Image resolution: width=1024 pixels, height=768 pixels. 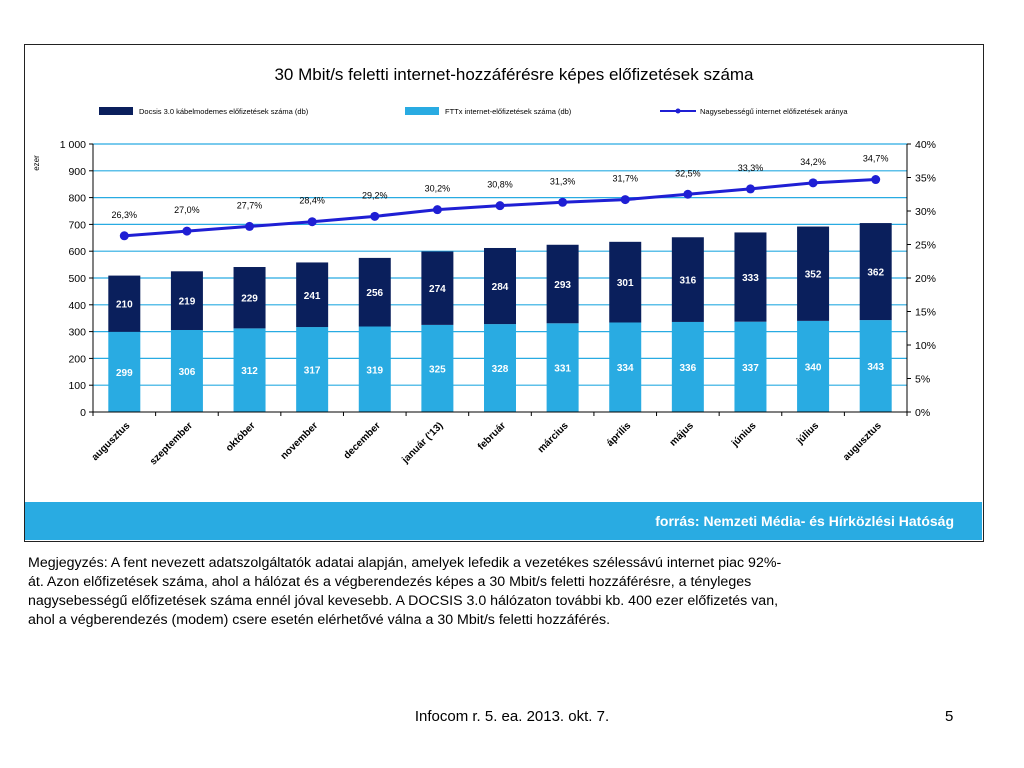 I want to click on bar-docsis-label: 301, so click(x=625, y=283).